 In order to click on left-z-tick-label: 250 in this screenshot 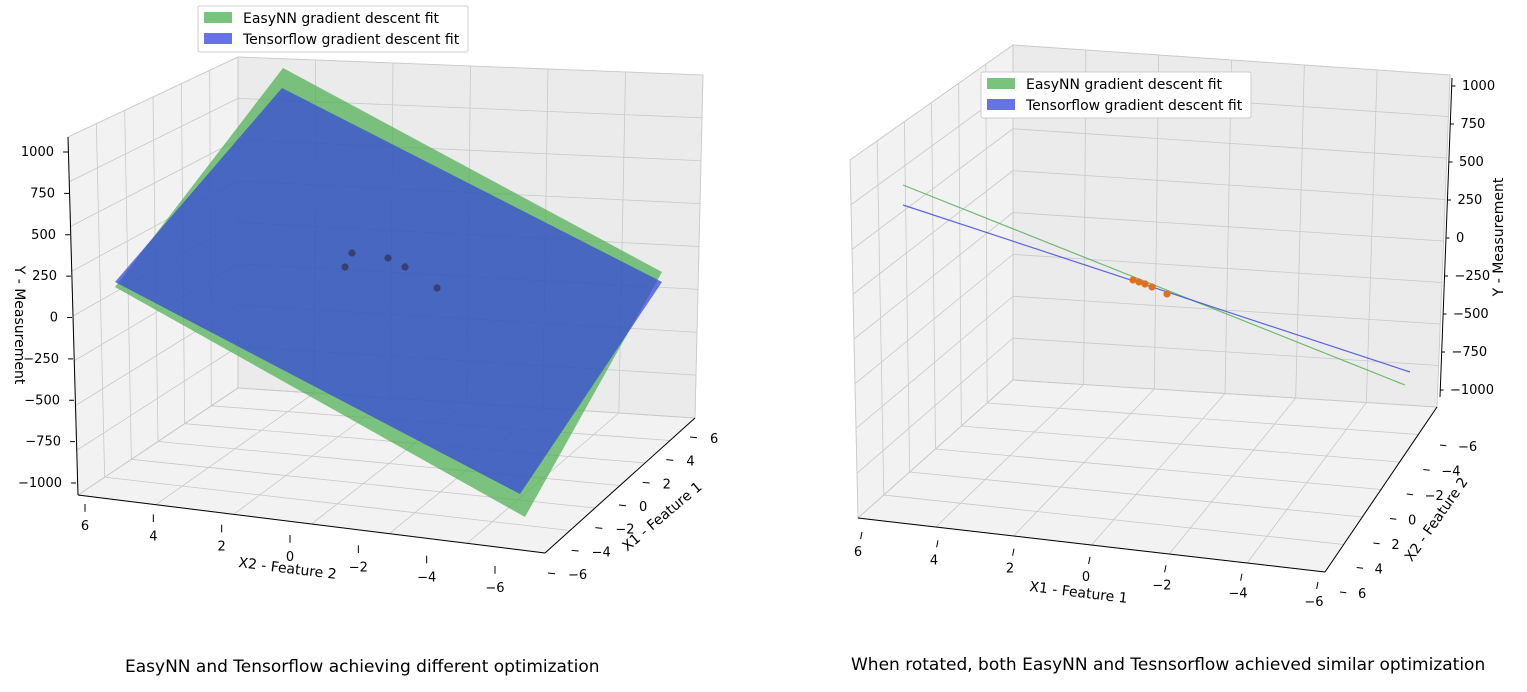, I will do `click(44, 276)`.